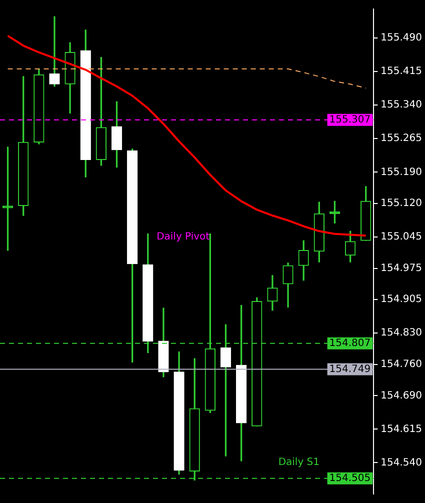 This screenshot has width=425, height=503. Describe the element at coordinates (54, 51) in the screenshot. I see `candlestick` at that location.